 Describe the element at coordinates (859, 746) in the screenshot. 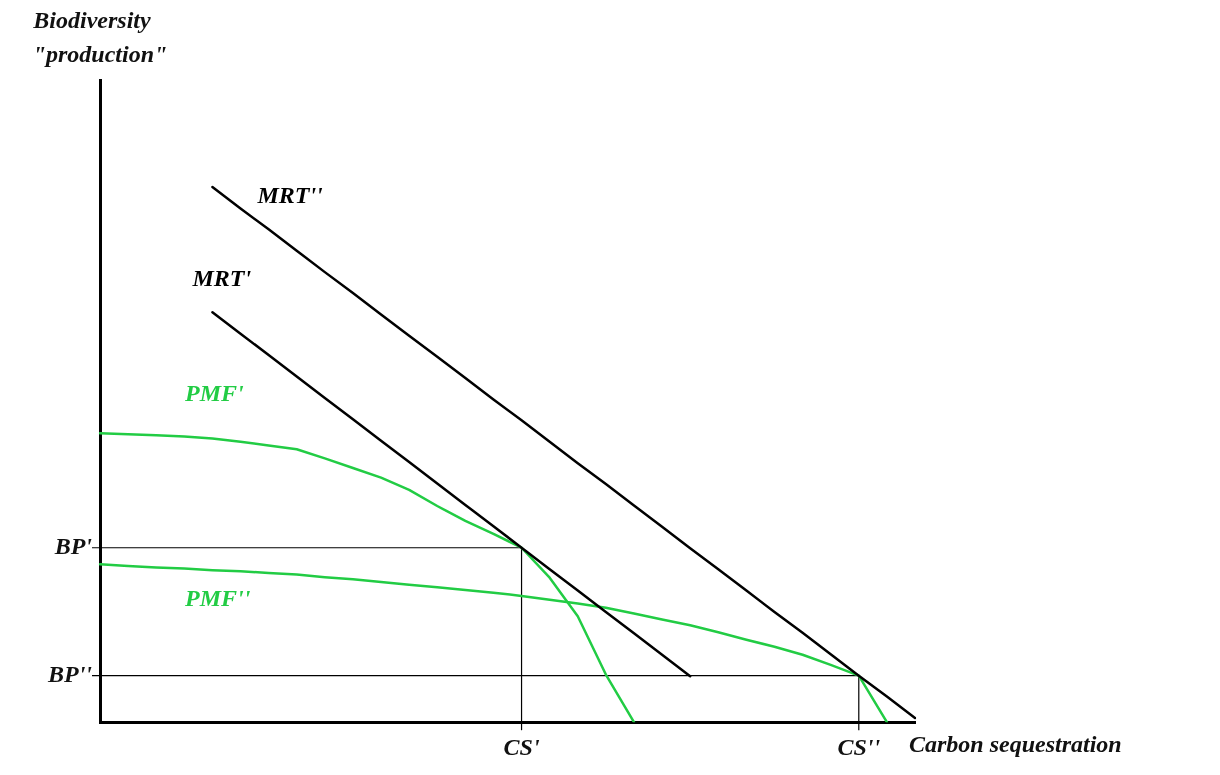

I see `x-tick-label: CS''` at that location.